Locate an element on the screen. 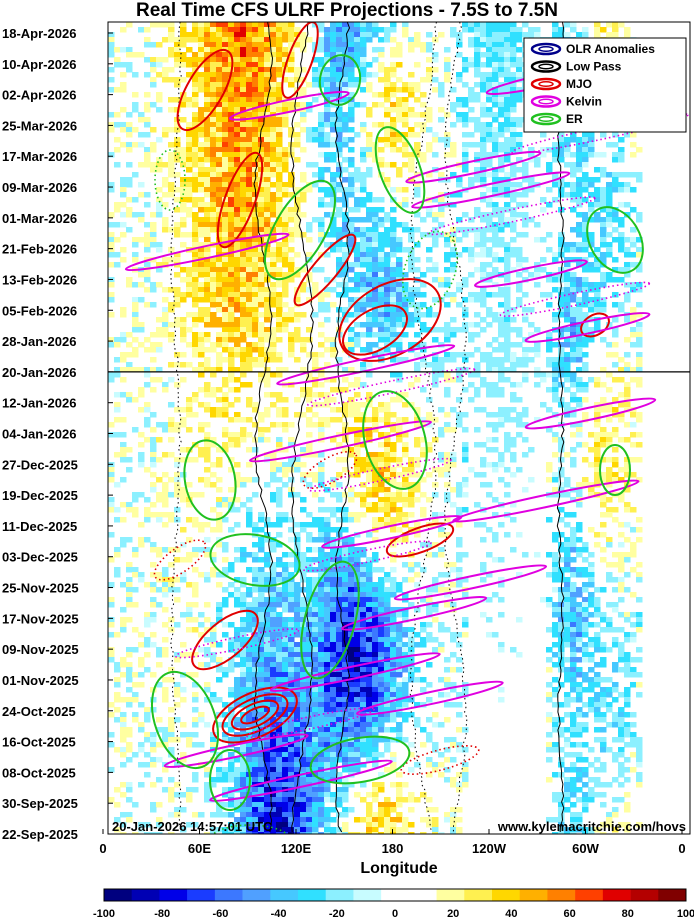  y-tick-label: 18-Apr-2026 is located at coordinates (39, 33).